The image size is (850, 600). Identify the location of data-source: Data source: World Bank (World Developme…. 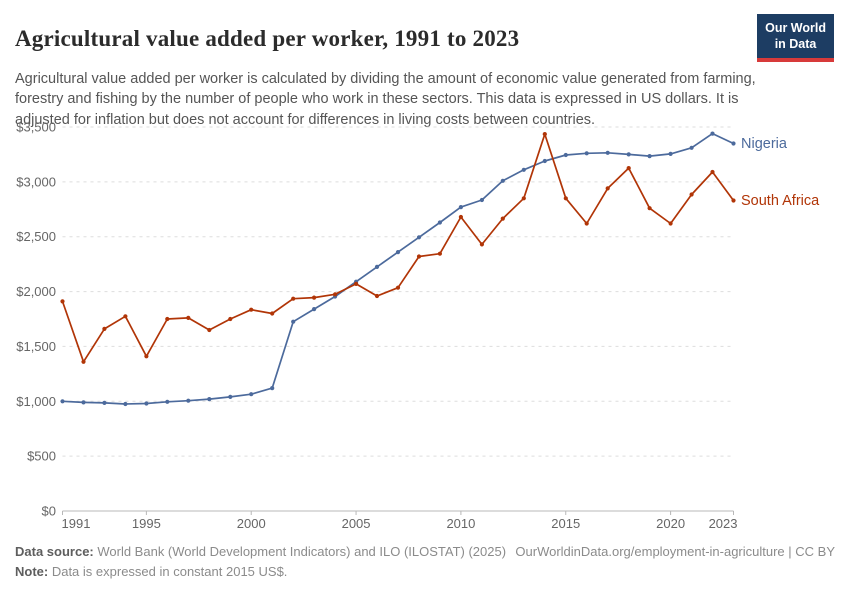
(260, 551).